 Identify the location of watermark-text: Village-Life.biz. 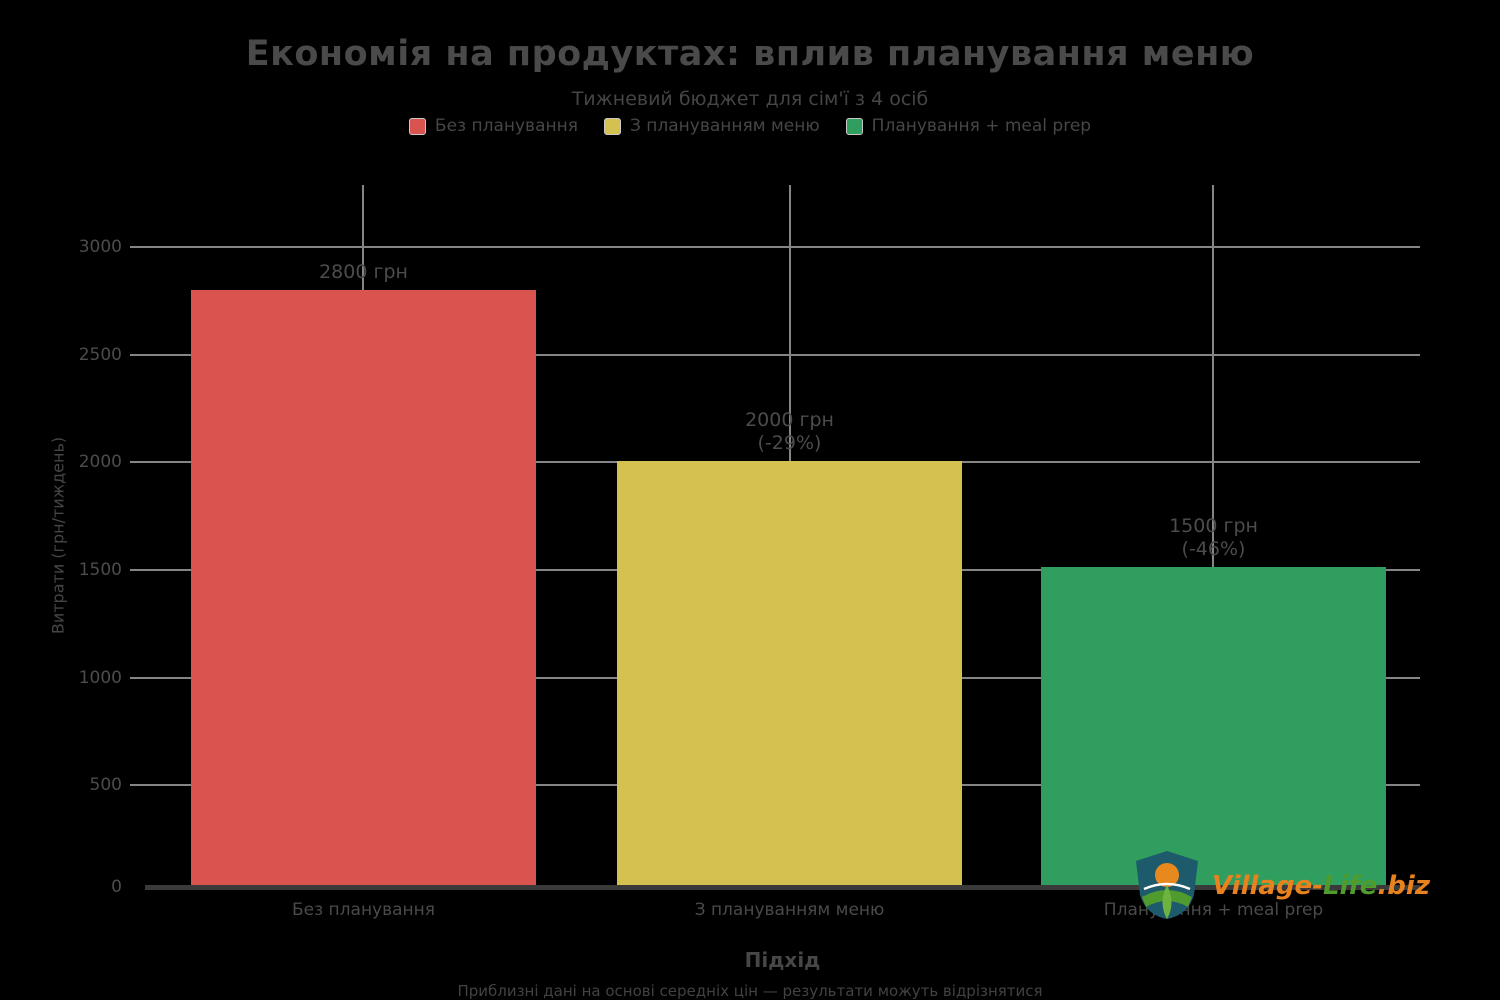
(1321, 886).